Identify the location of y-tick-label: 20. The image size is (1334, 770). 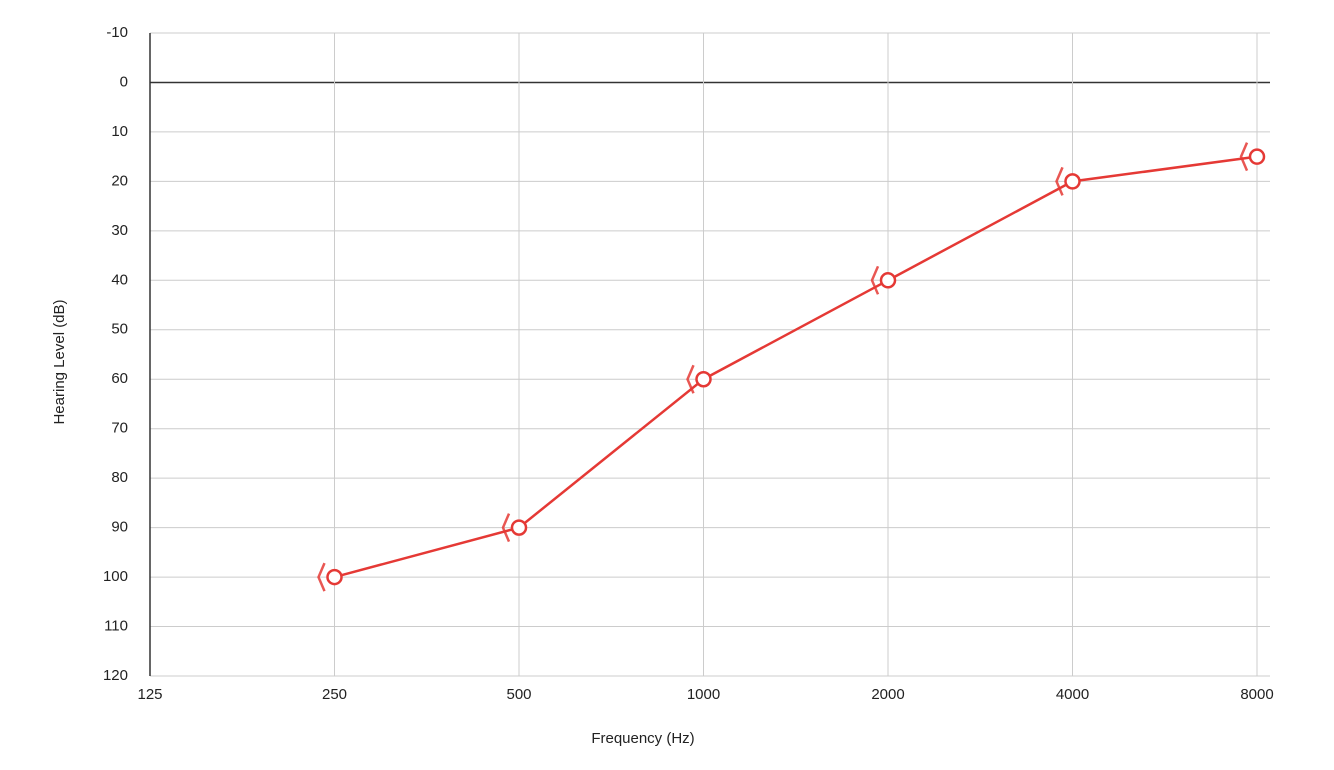
(119, 180).